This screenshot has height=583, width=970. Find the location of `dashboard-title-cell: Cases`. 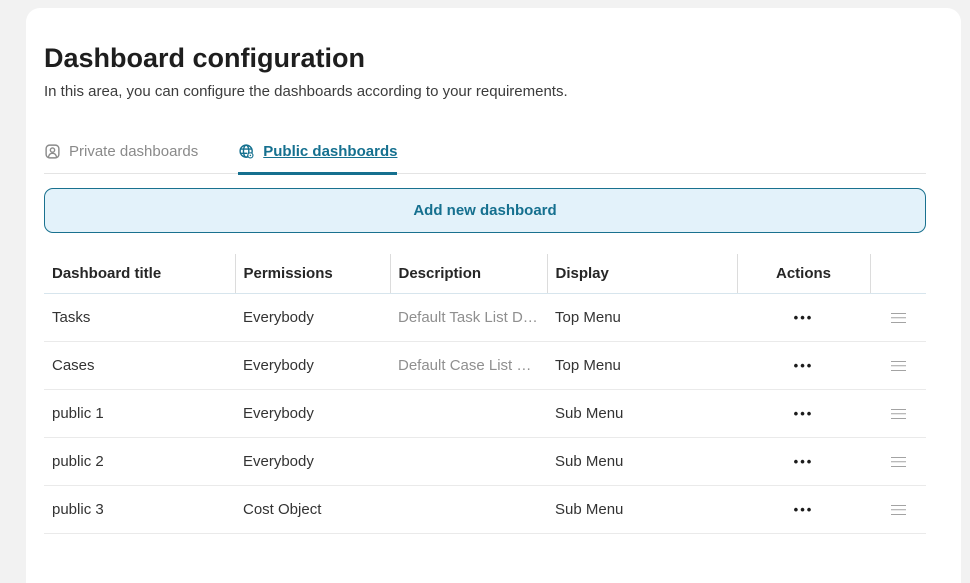

dashboard-title-cell: Cases is located at coordinates (139, 365).